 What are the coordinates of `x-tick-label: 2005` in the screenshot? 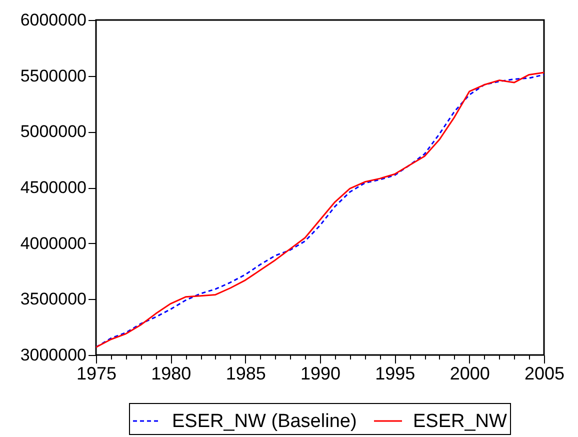 It's located at (544, 374).